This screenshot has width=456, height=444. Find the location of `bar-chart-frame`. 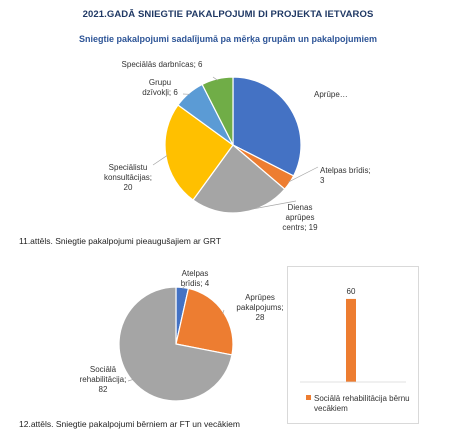

bar-chart-frame is located at coordinates (353, 345).